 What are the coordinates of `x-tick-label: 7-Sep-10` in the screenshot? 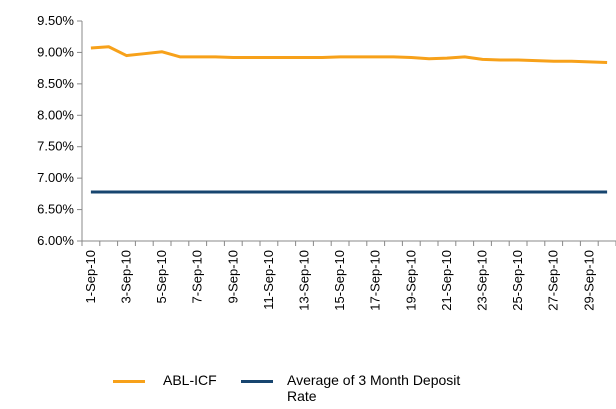 It's located at (197, 276).